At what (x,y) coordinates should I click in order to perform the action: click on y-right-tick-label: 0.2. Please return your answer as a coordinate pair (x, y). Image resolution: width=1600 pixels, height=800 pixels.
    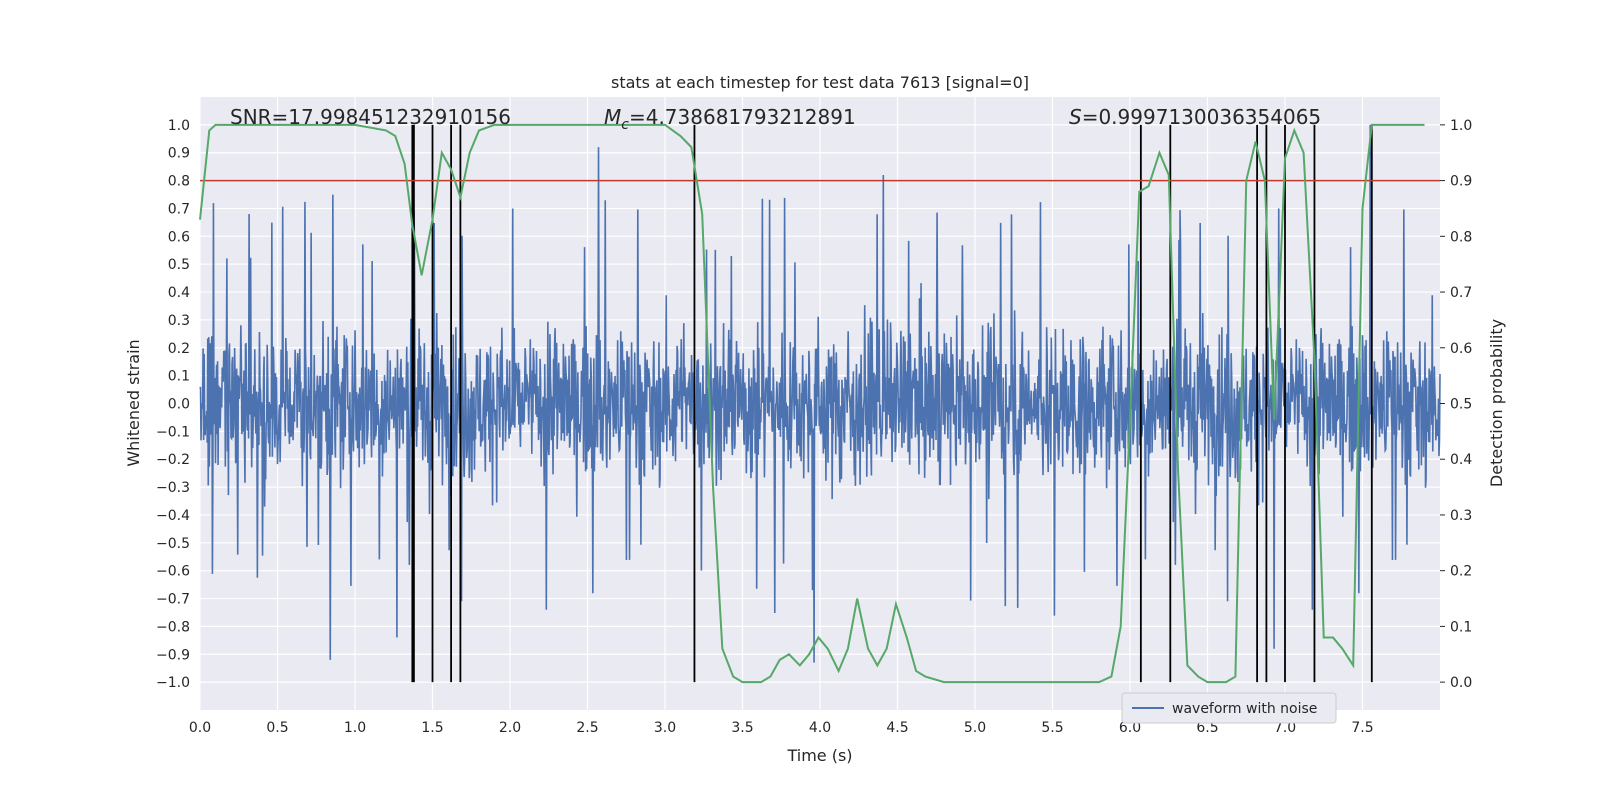
    Looking at the image, I should click on (1461, 572).